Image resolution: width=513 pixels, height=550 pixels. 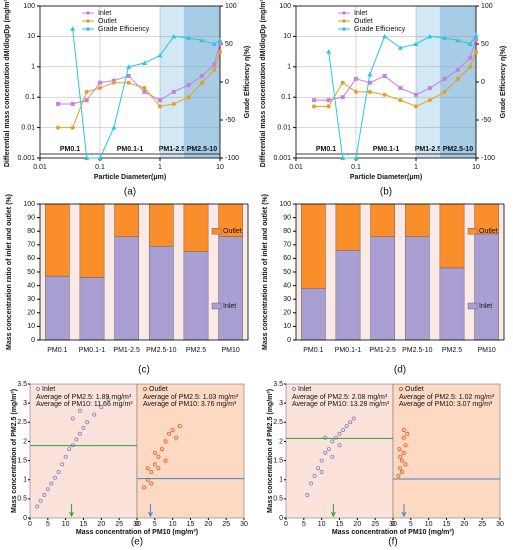 I want to click on x-tick-label: 30, so click(x=137, y=524).